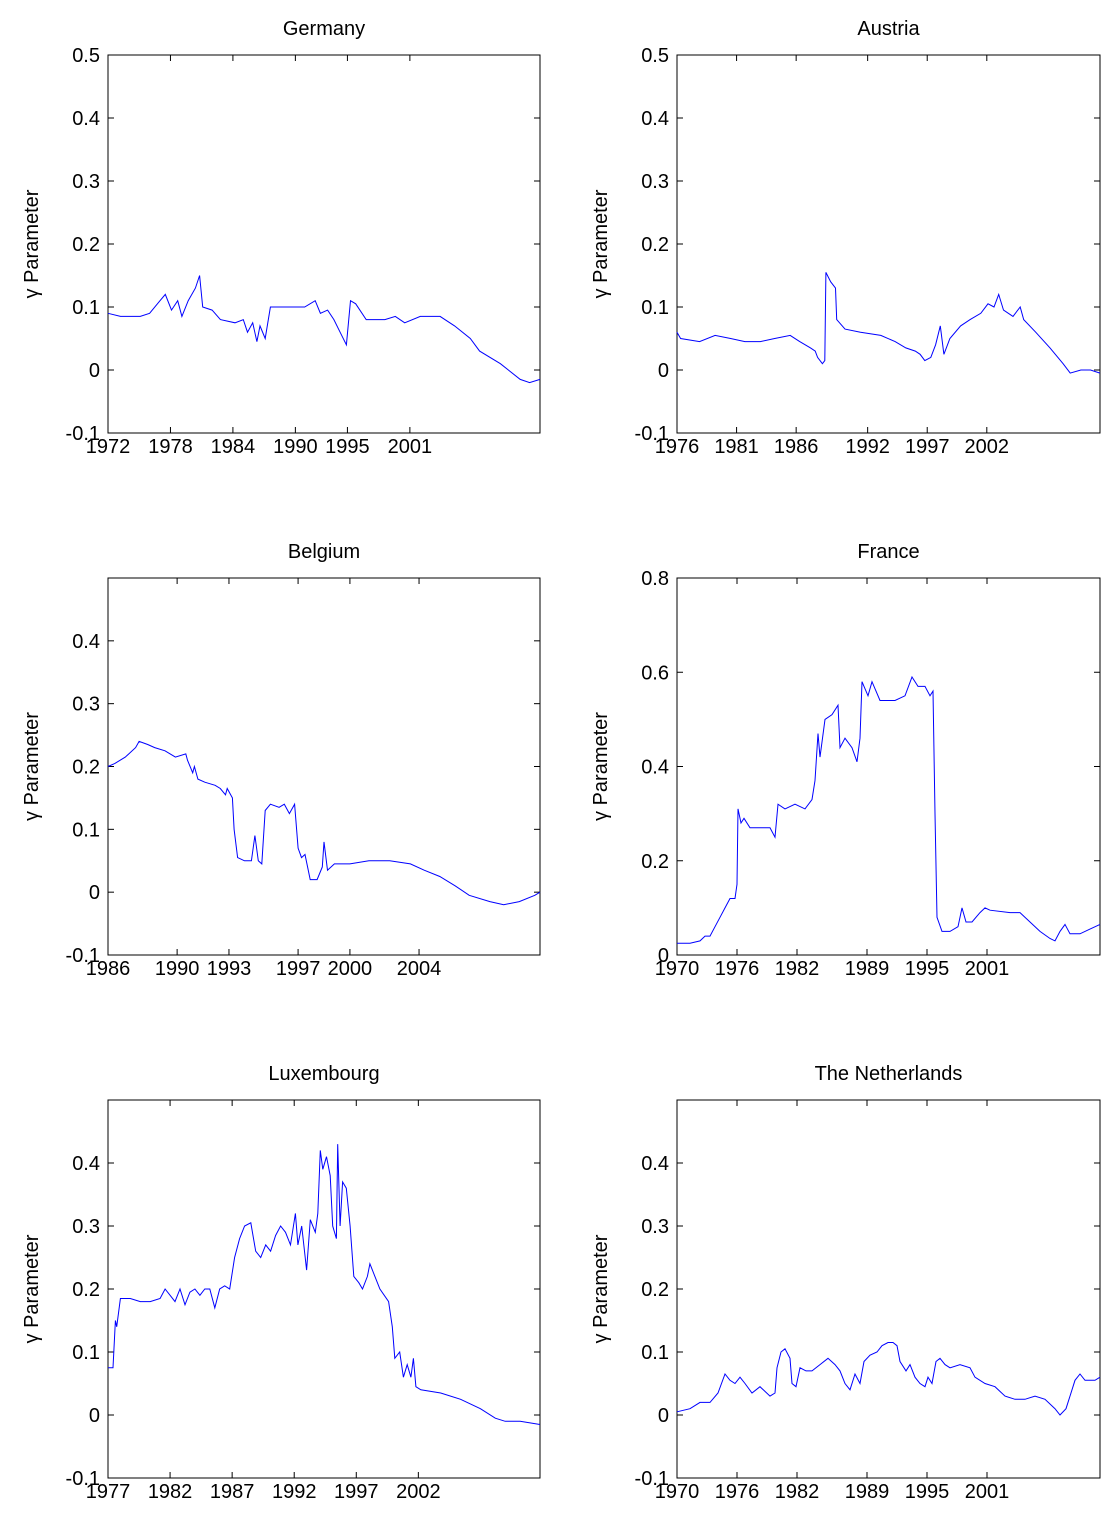 The image size is (1102, 1513). I want to click on x-tick-label: 1981, so click(736, 447).